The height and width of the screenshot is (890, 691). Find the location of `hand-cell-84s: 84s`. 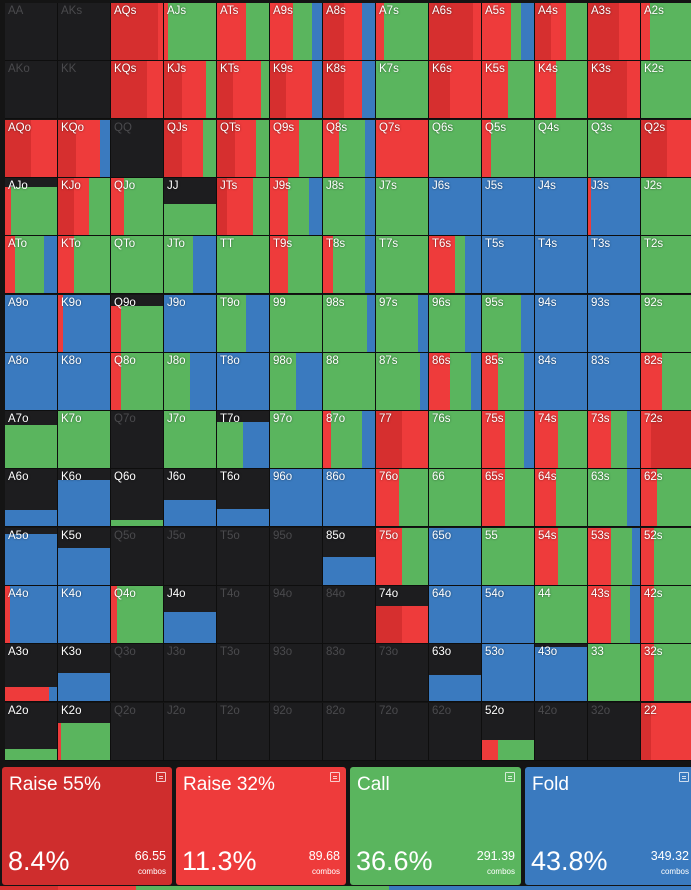

hand-cell-84s: 84s is located at coordinates (561, 382).